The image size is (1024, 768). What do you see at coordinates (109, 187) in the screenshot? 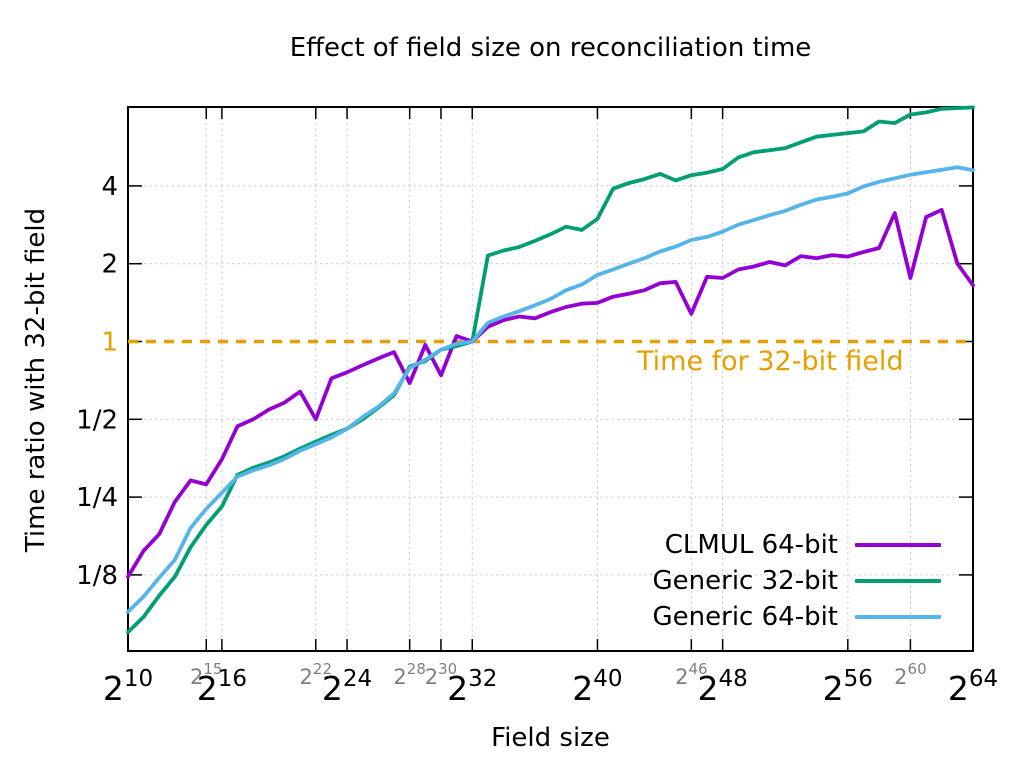
I see `y-tick-label: 4` at bounding box center [109, 187].